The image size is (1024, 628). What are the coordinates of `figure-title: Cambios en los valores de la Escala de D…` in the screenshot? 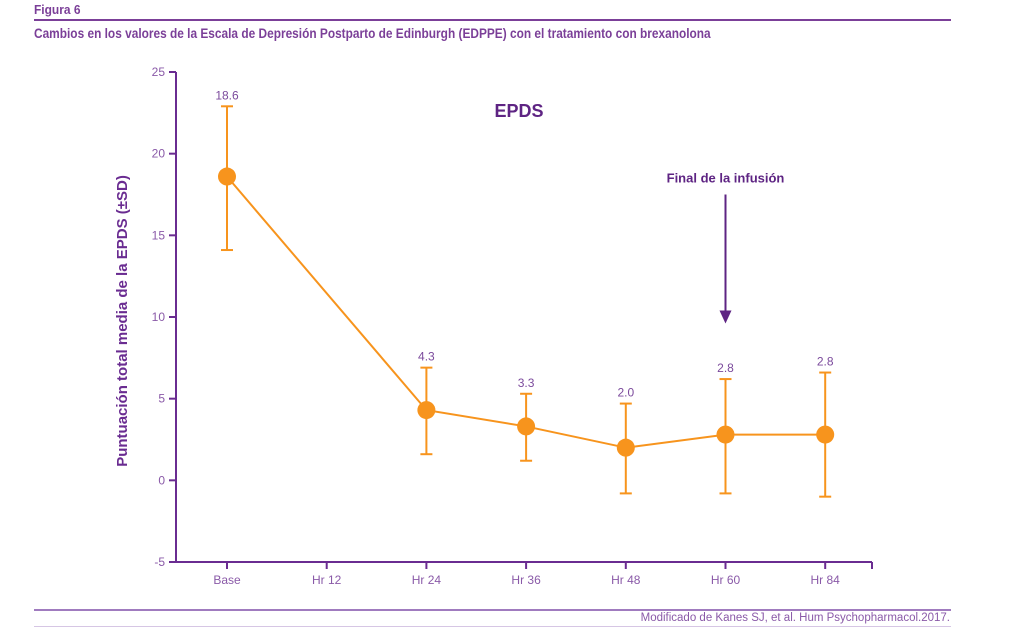 It's located at (372, 33).